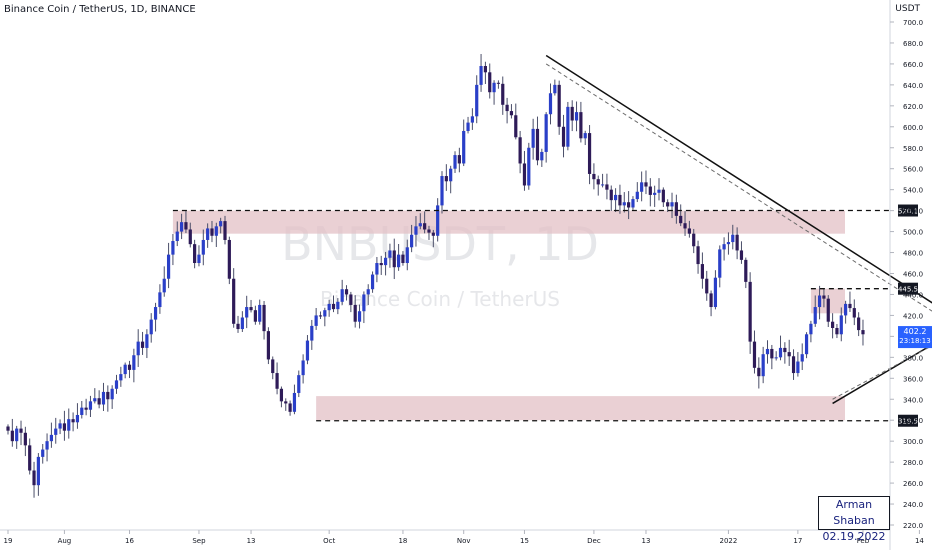  Describe the element at coordinates (913, 170) in the screenshot. I see `price-tick-label: 560.0` at that location.